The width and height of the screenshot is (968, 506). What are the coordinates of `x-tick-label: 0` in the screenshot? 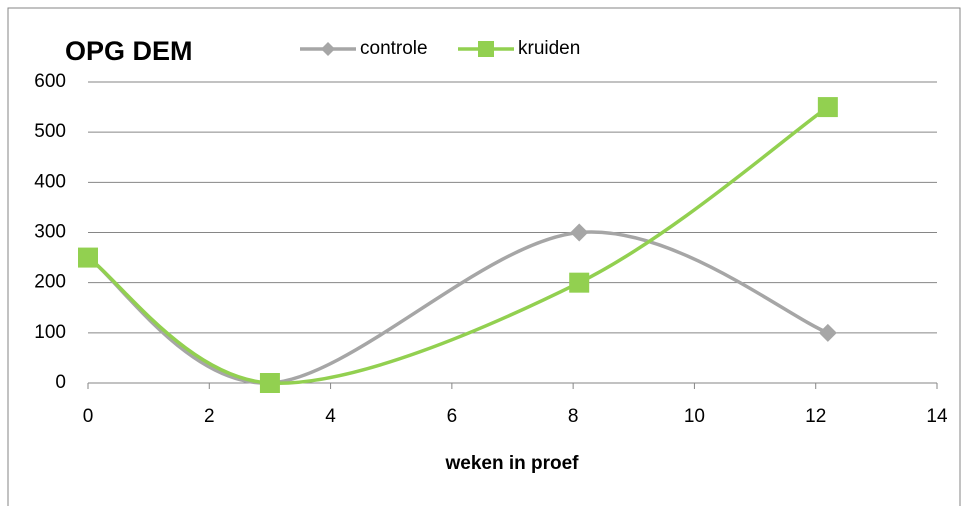 It's located at (88, 416).